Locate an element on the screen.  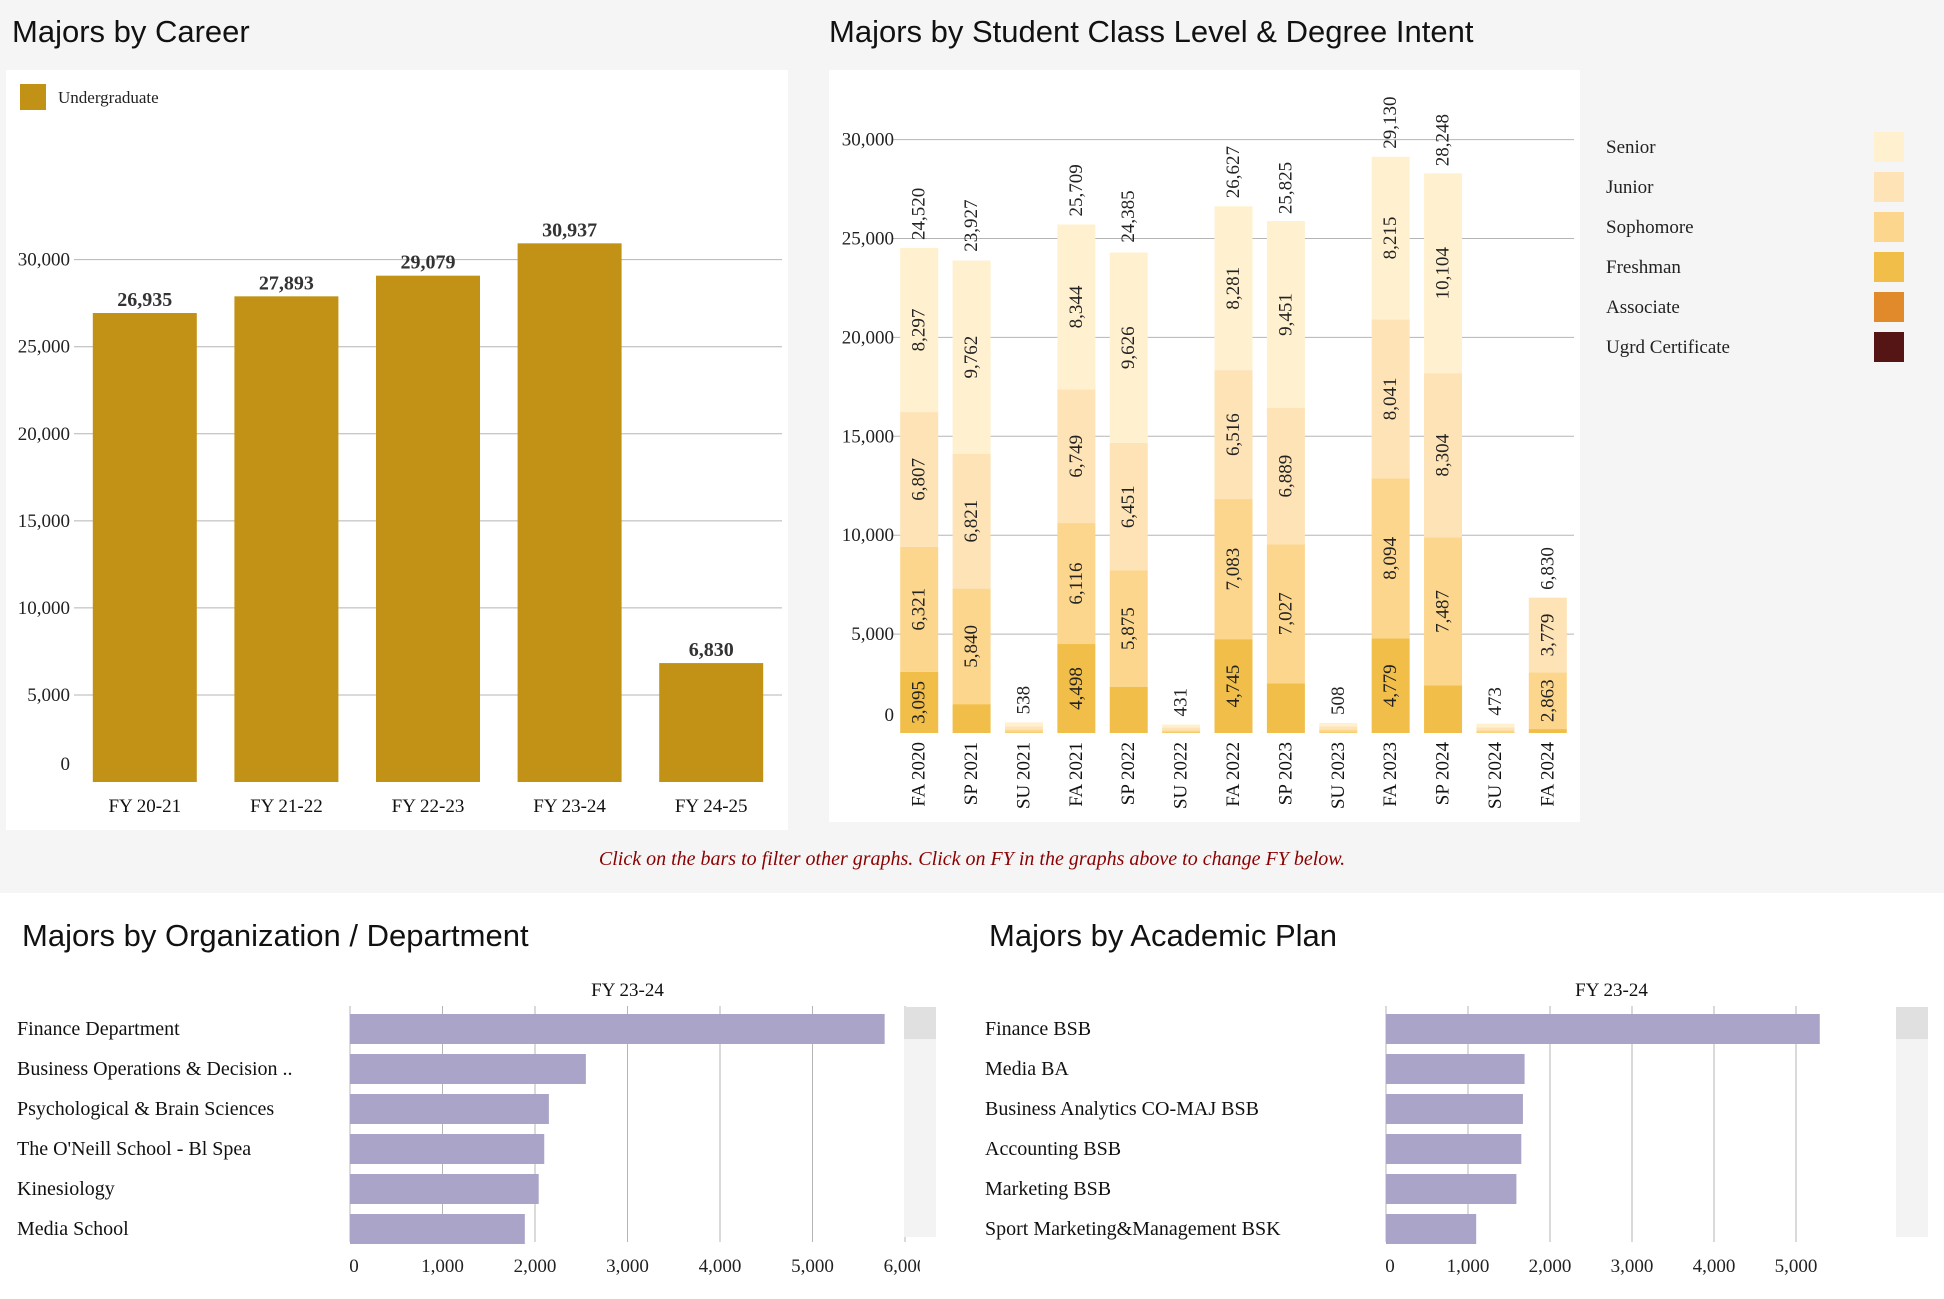
legend-swatch-senior is located at coordinates (1889, 147).